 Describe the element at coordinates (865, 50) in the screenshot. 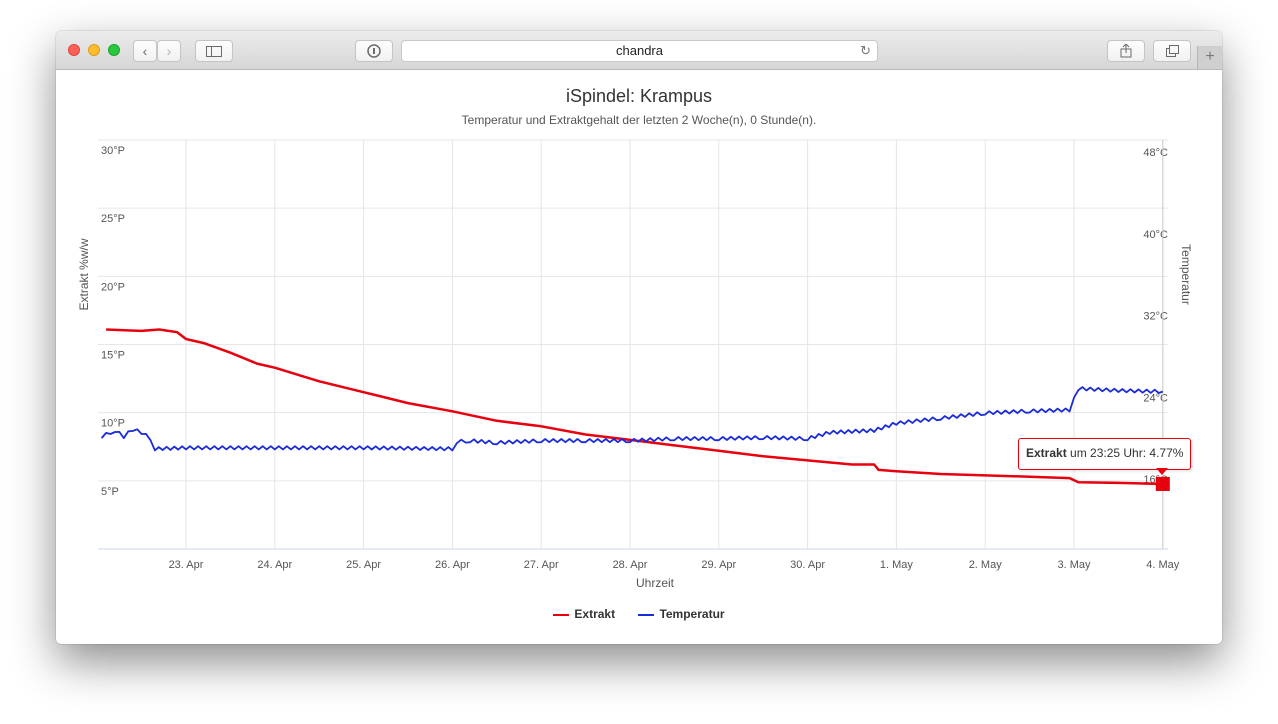

I see `reload-icon: ↻` at that location.